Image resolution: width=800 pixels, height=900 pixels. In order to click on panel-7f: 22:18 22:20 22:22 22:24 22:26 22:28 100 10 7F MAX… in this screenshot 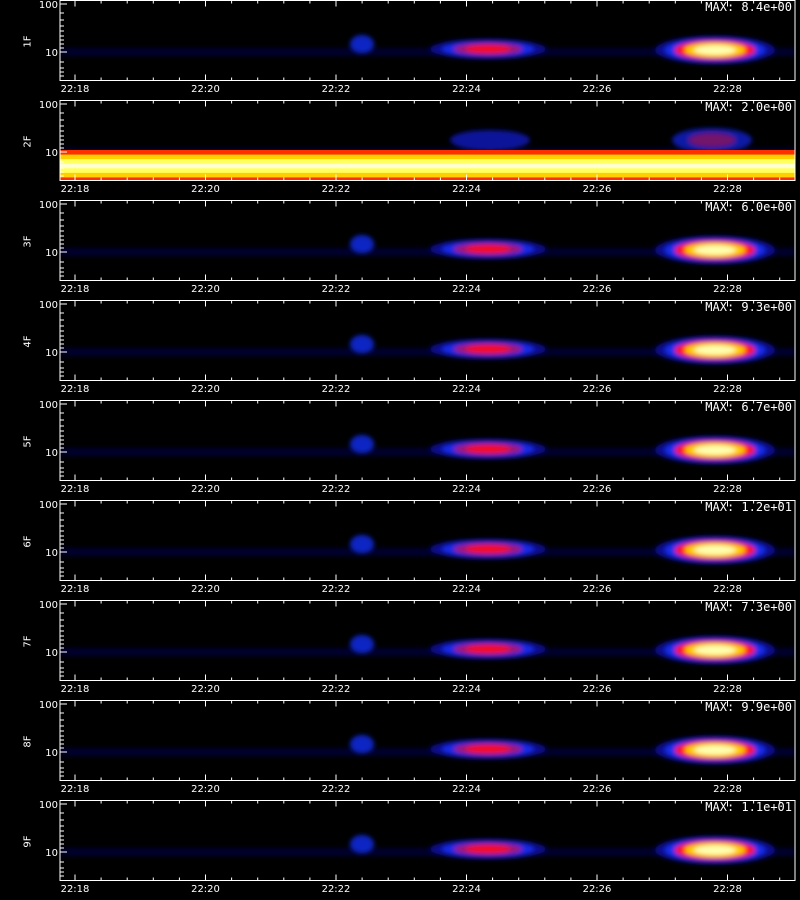, I will do `click(400, 650)`.